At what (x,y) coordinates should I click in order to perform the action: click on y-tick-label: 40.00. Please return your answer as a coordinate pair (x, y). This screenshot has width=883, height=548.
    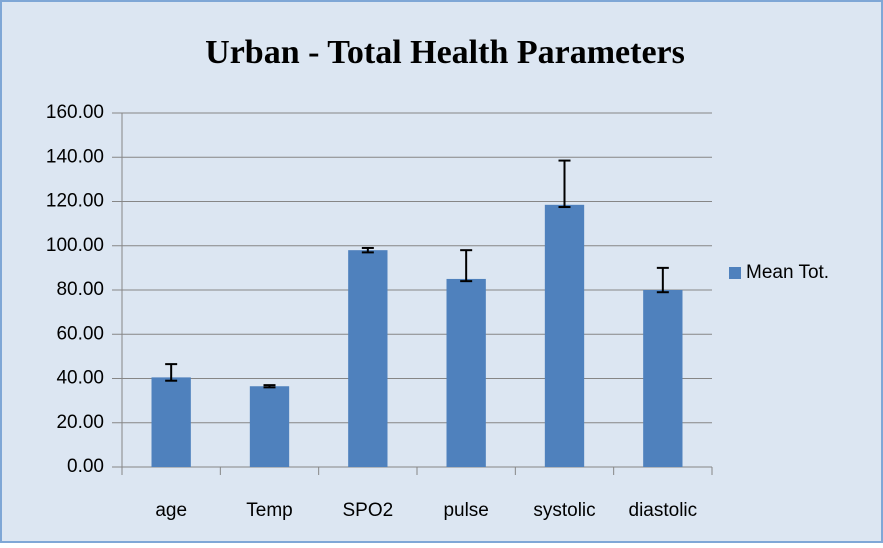
    Looking at the image, I should click on (80, 378).